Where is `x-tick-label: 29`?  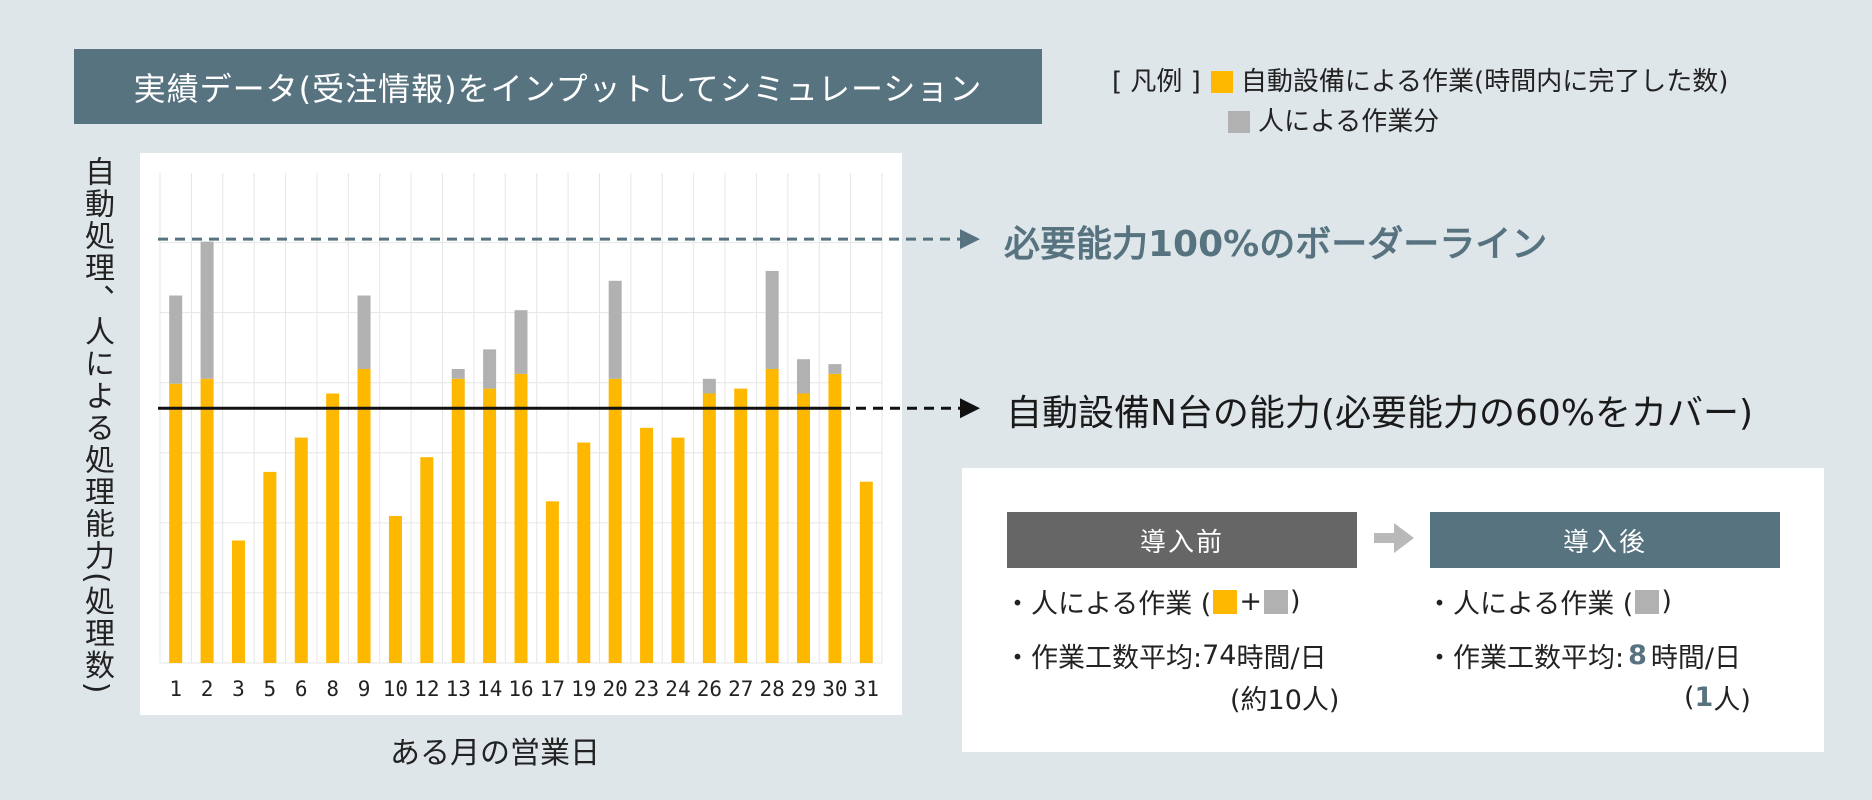
x-tick-label: 29 is located at coordinates (803, 689).